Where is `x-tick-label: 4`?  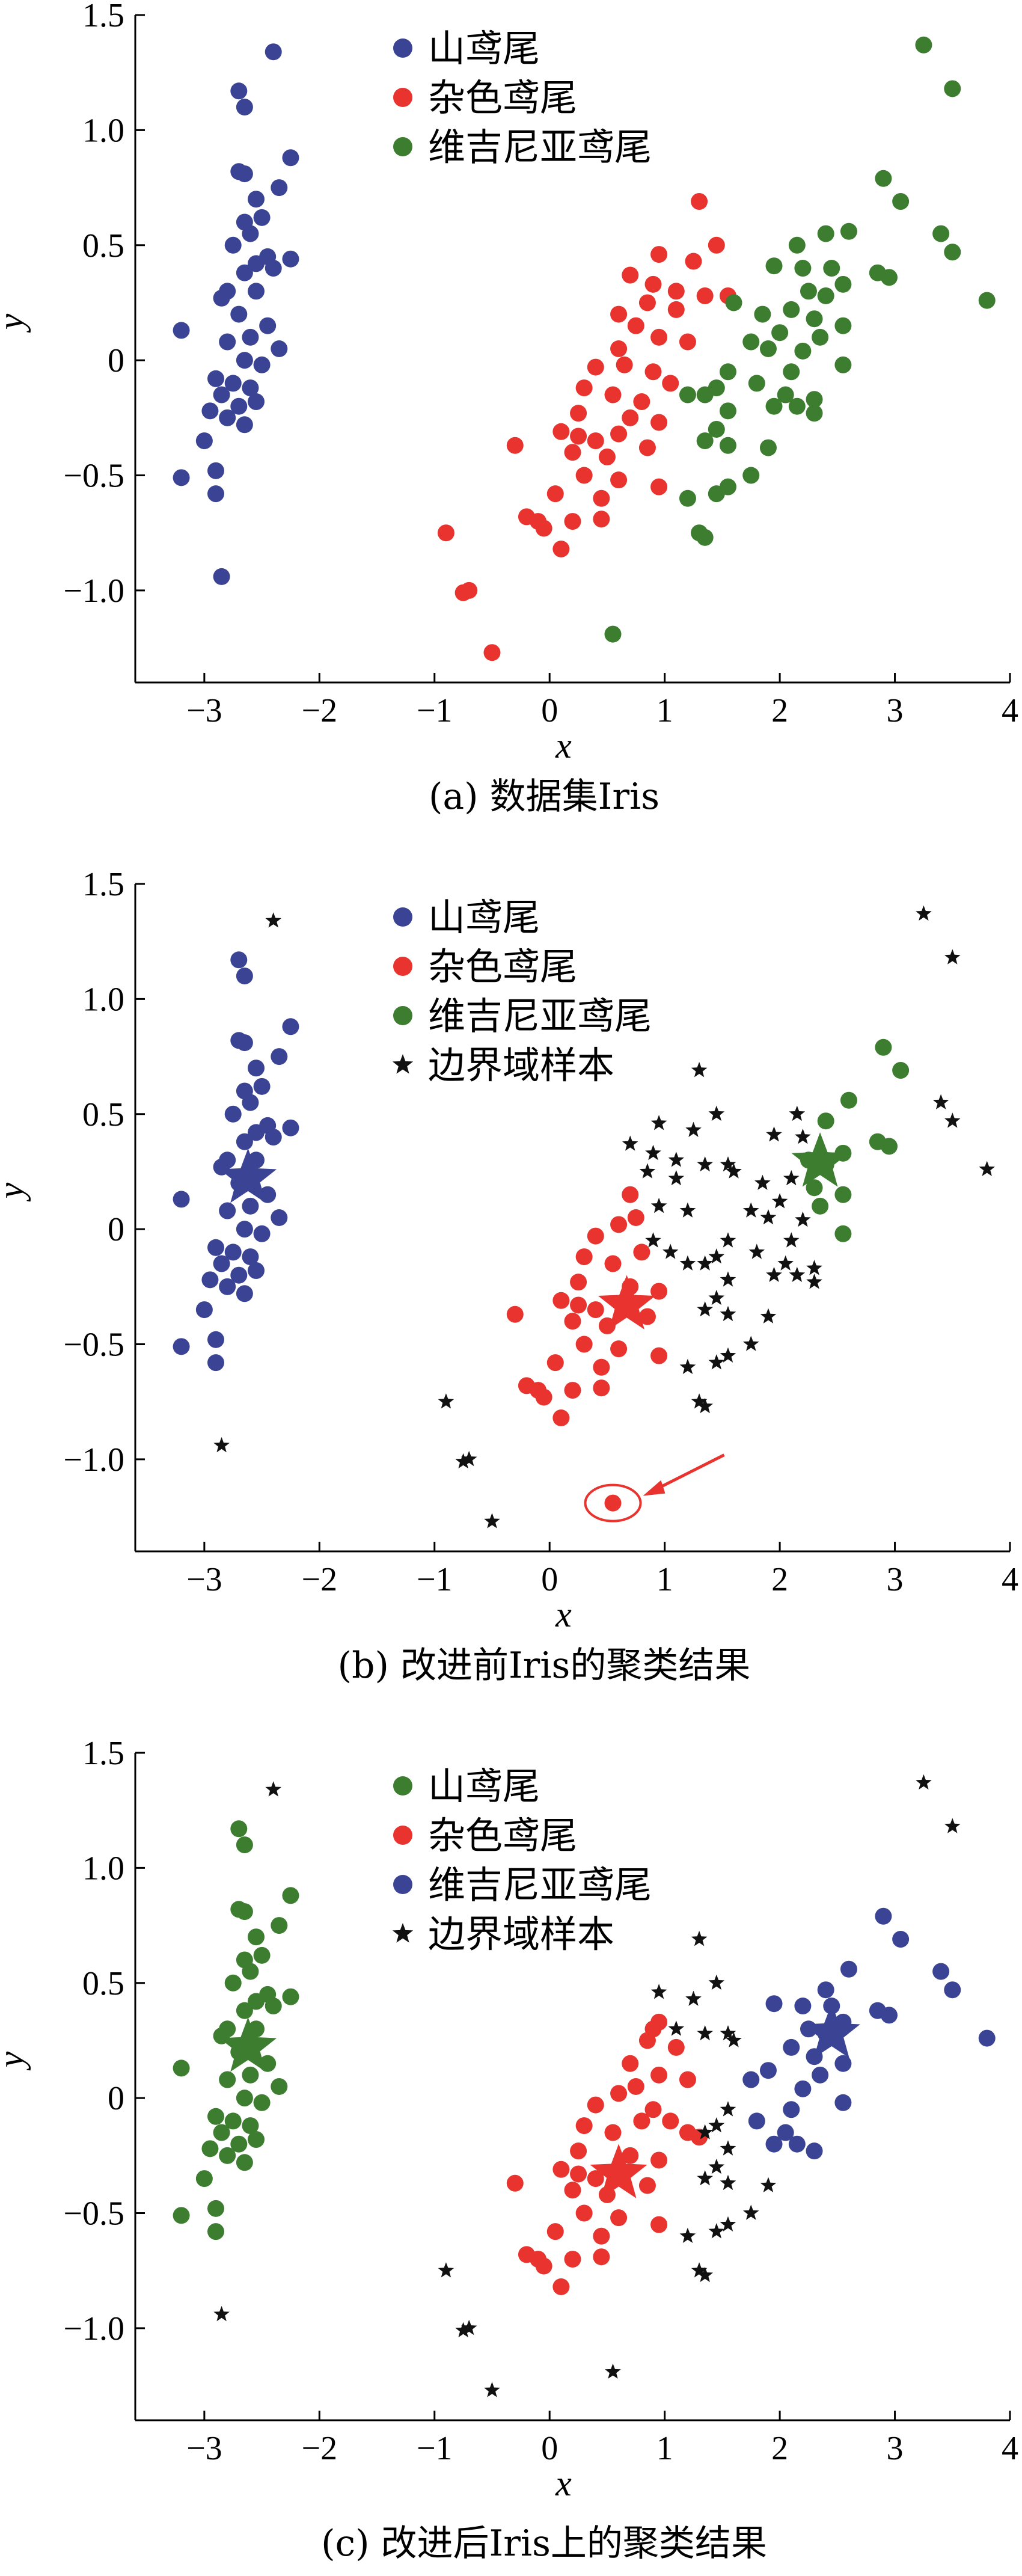 x-tick-label: 4 is located at coordinates (1010, 1579).